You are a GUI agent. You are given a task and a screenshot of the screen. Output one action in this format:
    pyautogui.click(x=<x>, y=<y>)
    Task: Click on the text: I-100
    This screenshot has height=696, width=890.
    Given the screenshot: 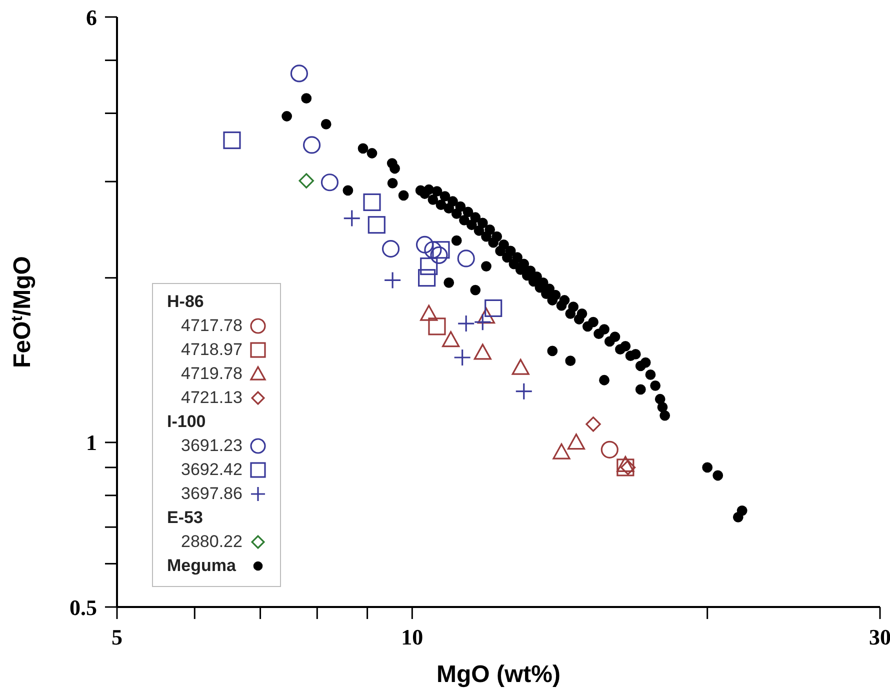 What is the action you would take?
    pyautogui.click(x=187, y=422)
    